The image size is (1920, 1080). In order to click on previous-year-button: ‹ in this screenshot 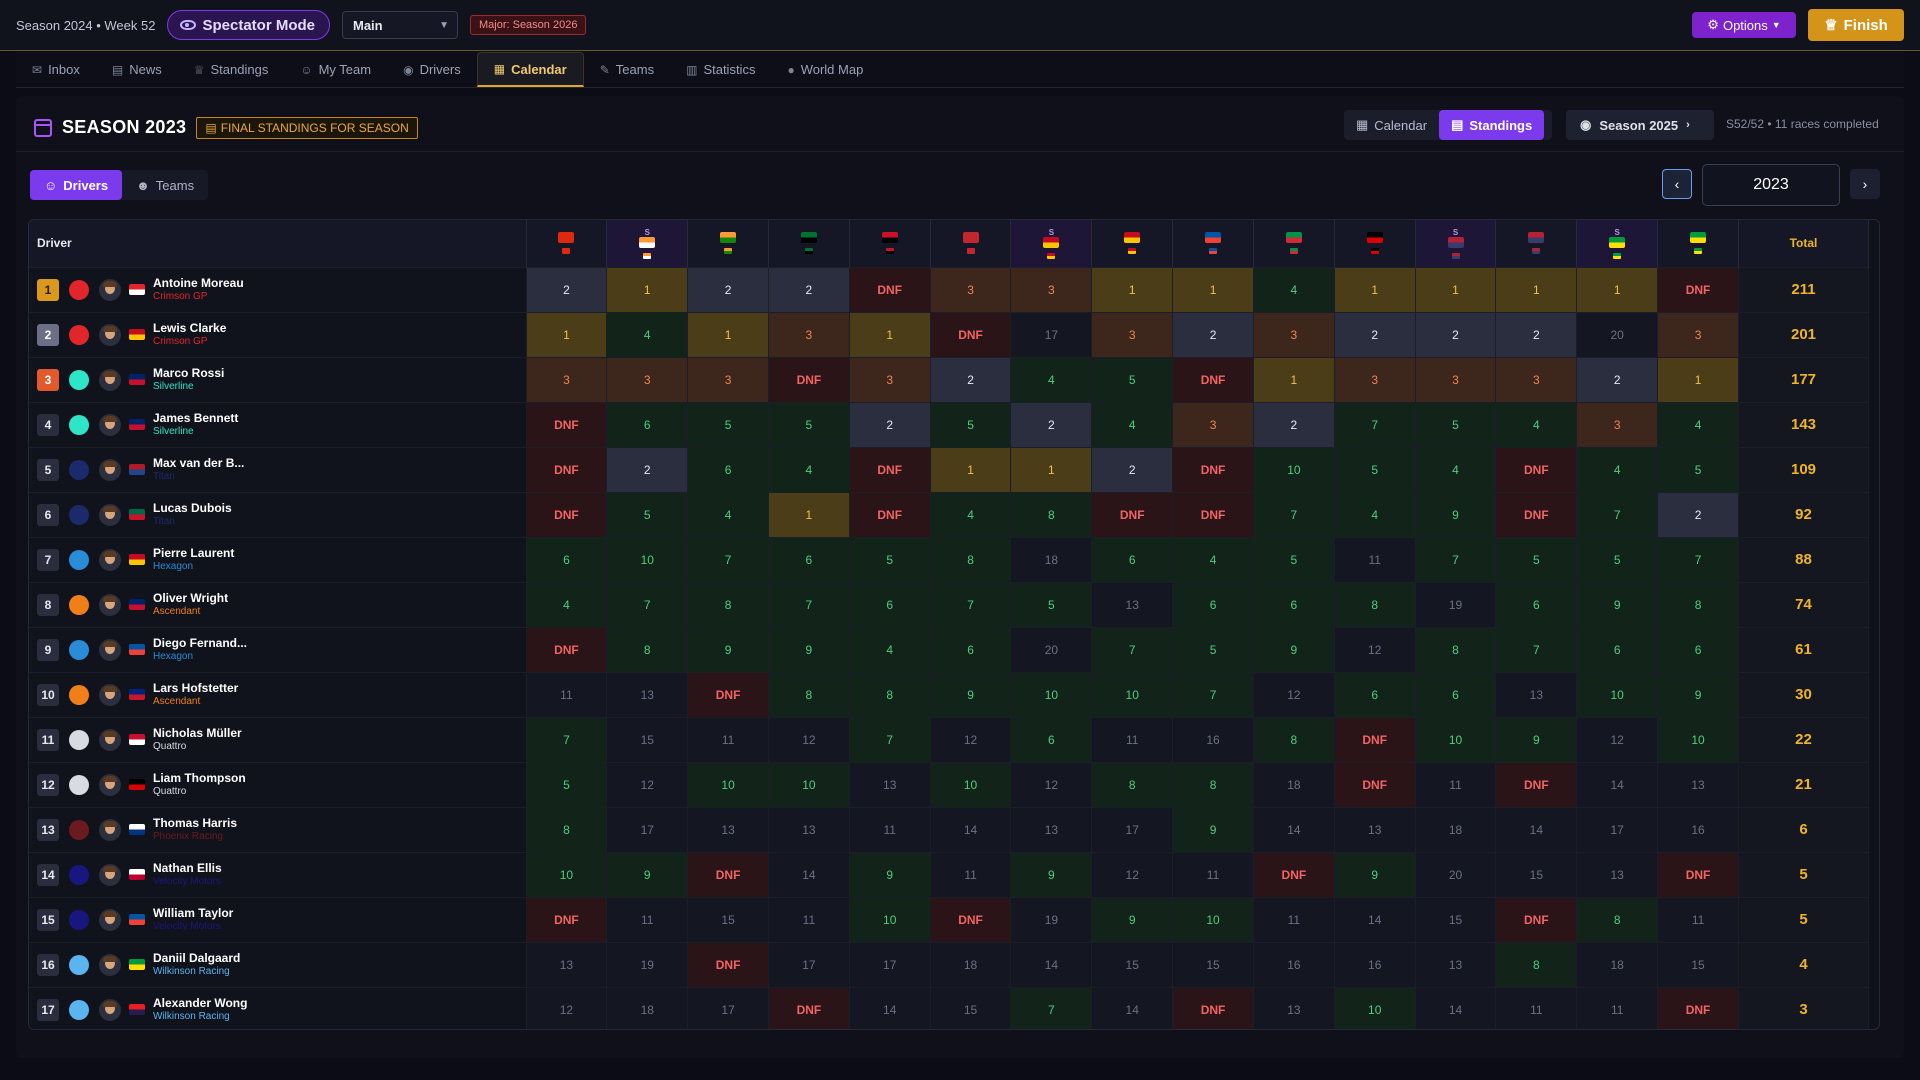, I will do `click(1677, 184)`.